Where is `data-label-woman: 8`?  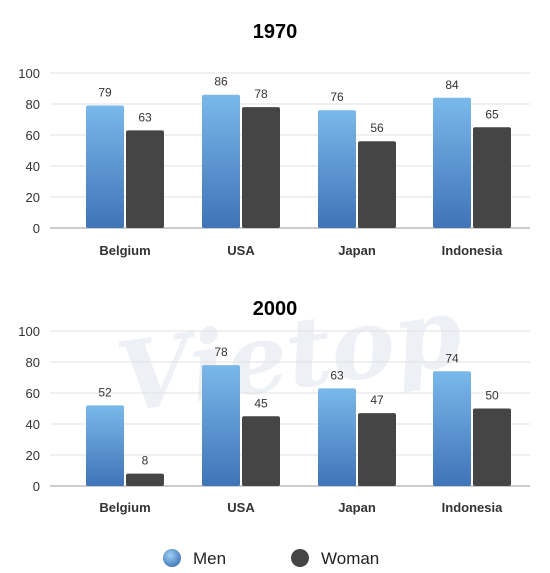 data-label-woman: 8 is located at coordinates (145, 461).